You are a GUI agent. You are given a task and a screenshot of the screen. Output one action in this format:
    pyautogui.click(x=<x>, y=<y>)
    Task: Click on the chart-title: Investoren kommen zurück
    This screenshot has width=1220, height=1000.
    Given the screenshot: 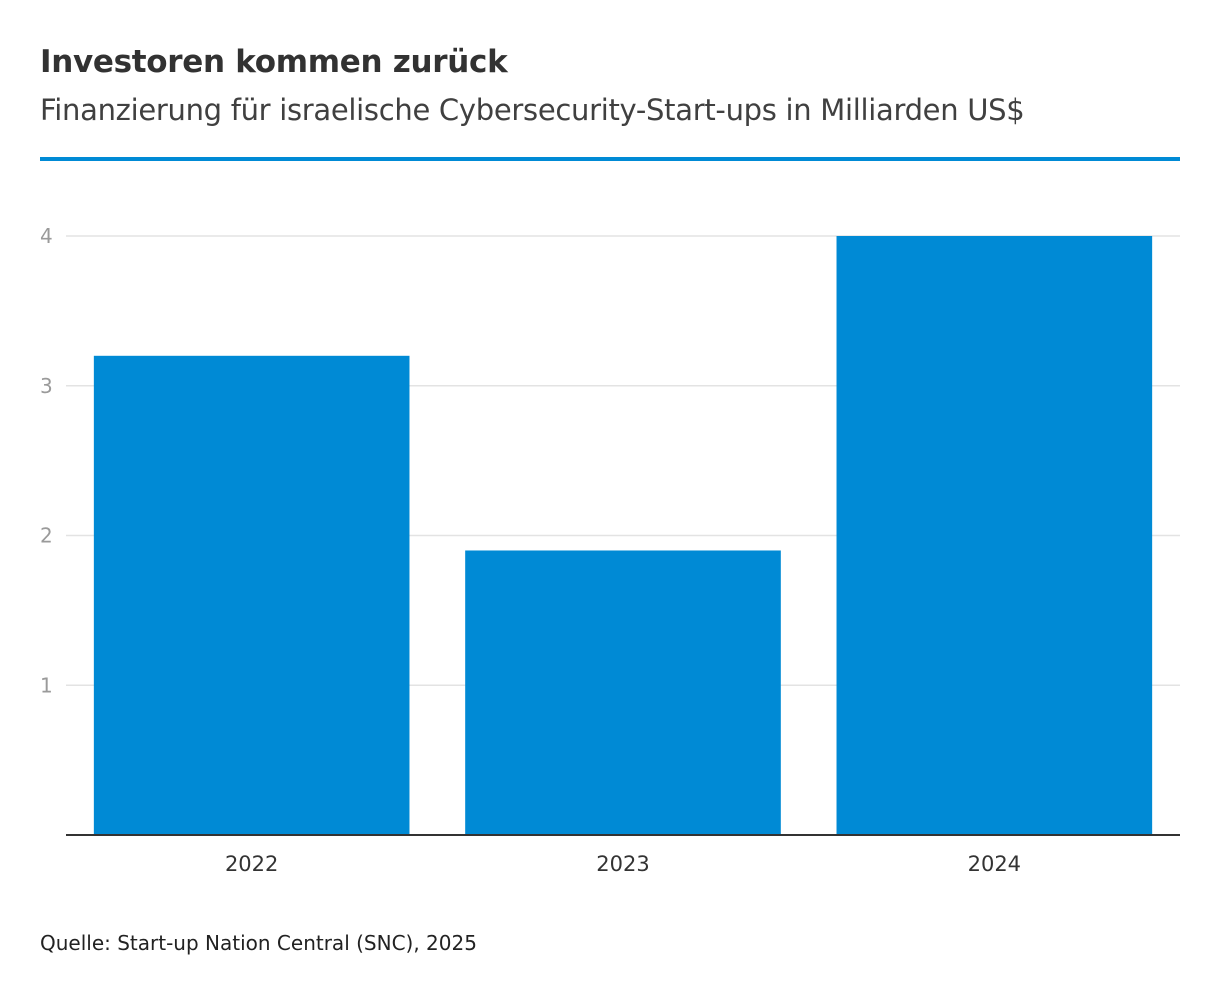 What is the action you would take?
    pyautogui.click(x=274, y=62)
    